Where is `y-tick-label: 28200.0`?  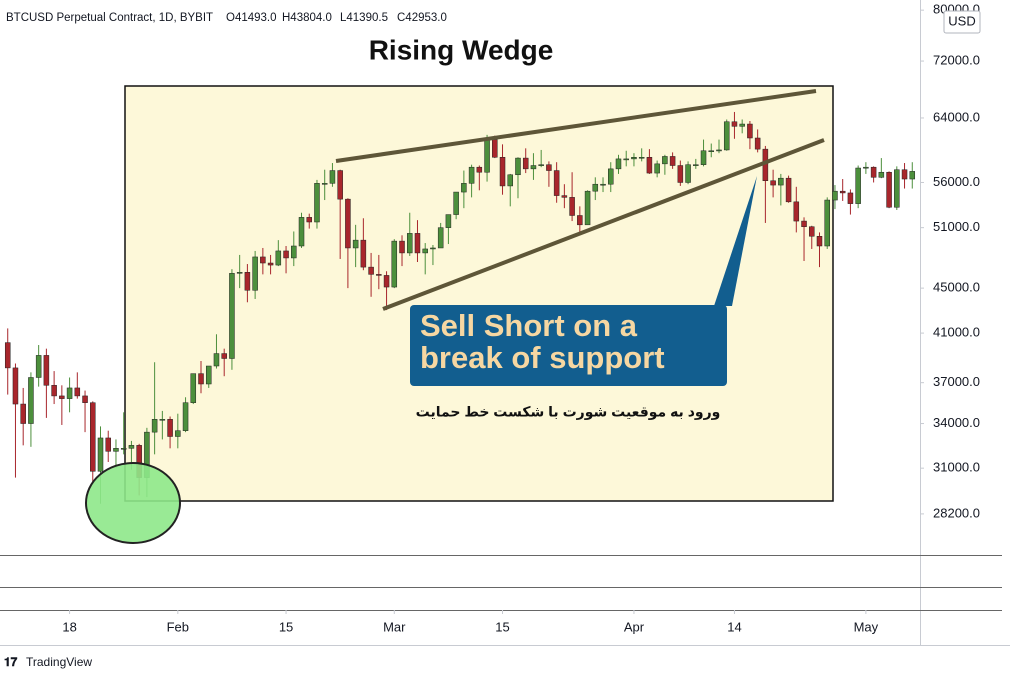 y-tick-label: 28200.0 is located at coordinates (956, 512).